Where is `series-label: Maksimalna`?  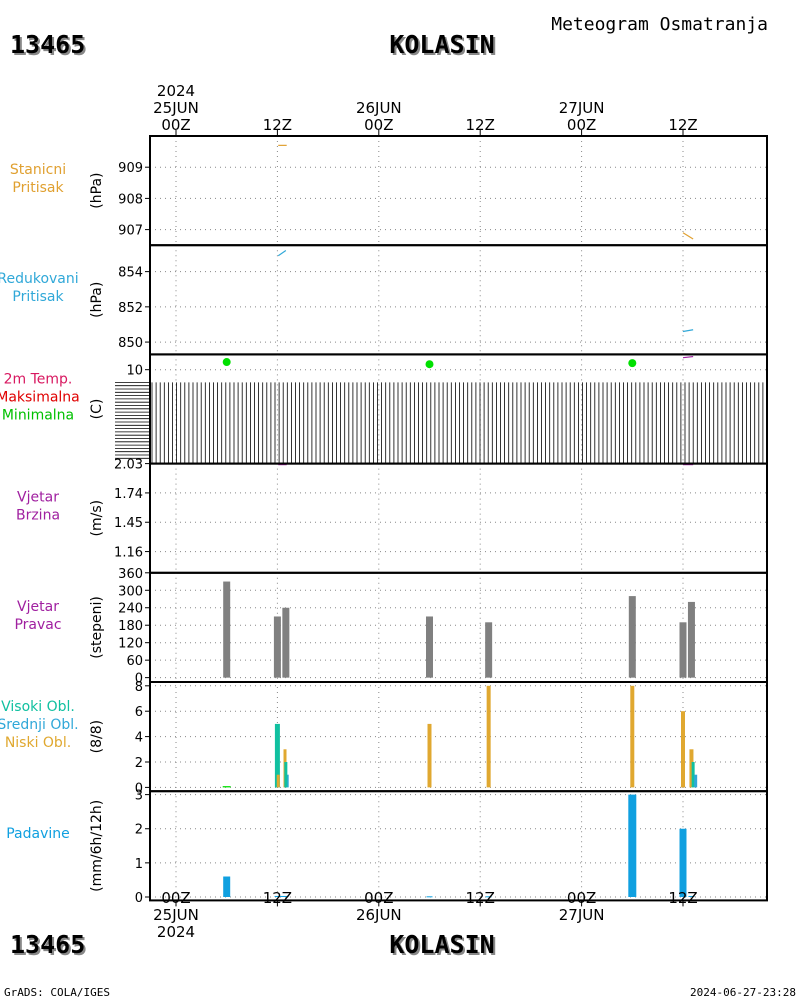 series-label: Maksimalna is located at coordinates (40, 397).